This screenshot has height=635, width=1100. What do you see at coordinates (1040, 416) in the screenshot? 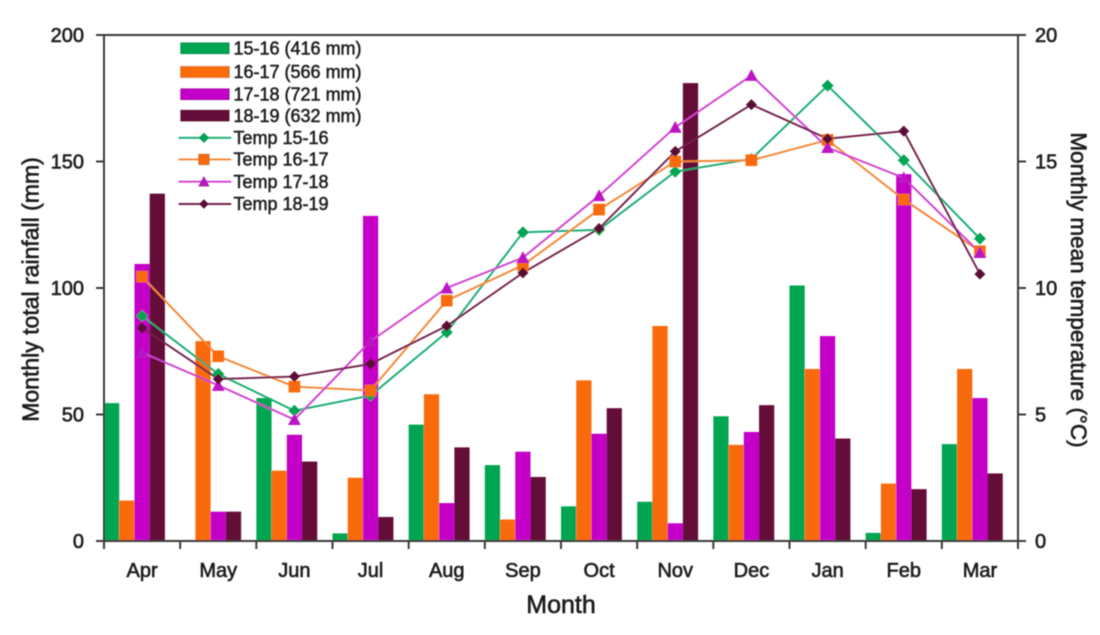
I see `svg-text: 5` at bounding box center [1040, 416].